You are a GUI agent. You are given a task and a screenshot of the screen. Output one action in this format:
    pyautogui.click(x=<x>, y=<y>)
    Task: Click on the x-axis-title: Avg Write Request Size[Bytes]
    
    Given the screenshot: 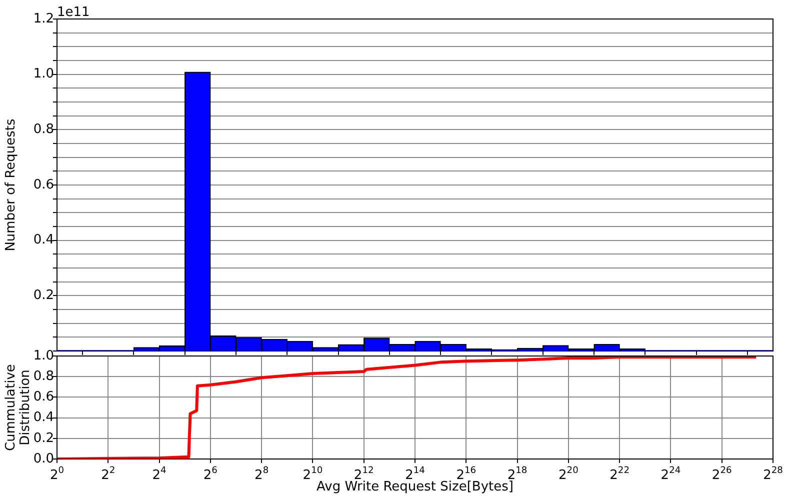 What is the action you would take?
    pyautogui.click(x=415, y=487)
    